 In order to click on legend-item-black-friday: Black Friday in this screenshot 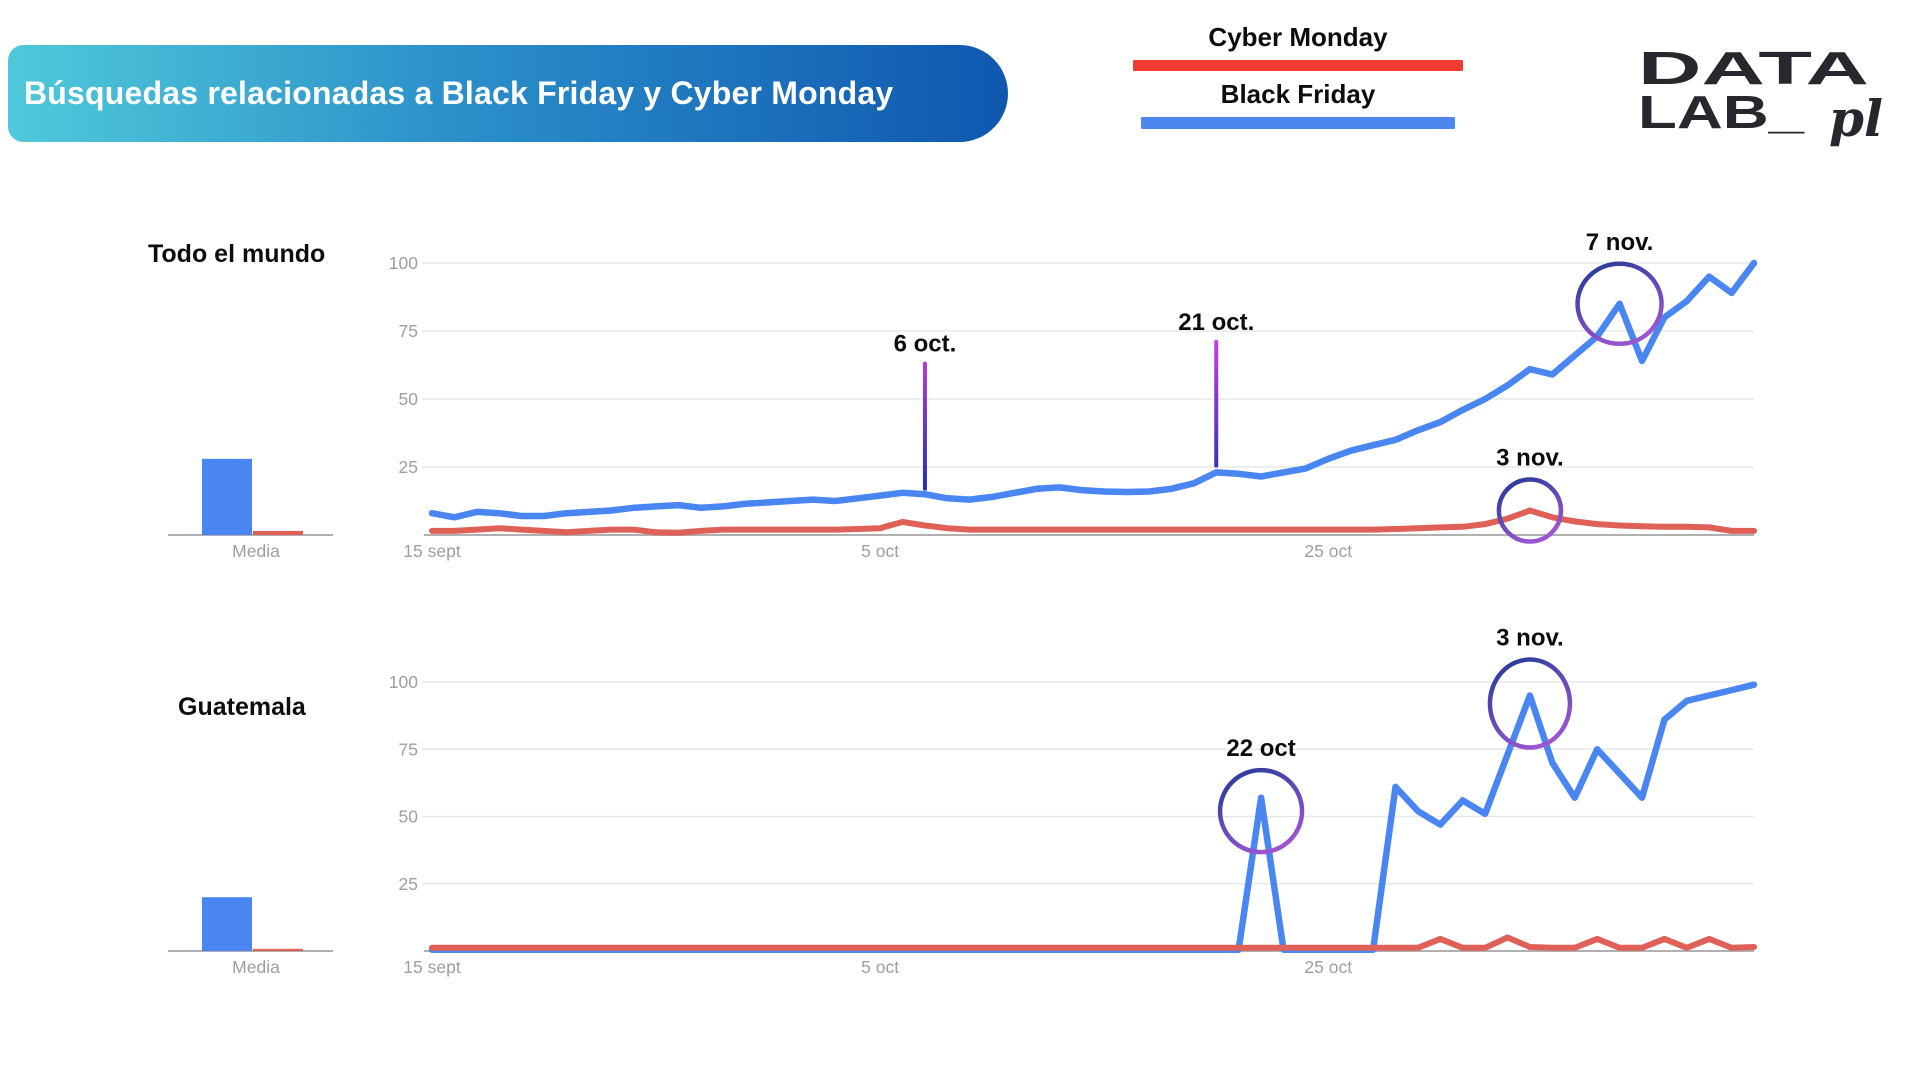, I will do `click(1298, 104)`.